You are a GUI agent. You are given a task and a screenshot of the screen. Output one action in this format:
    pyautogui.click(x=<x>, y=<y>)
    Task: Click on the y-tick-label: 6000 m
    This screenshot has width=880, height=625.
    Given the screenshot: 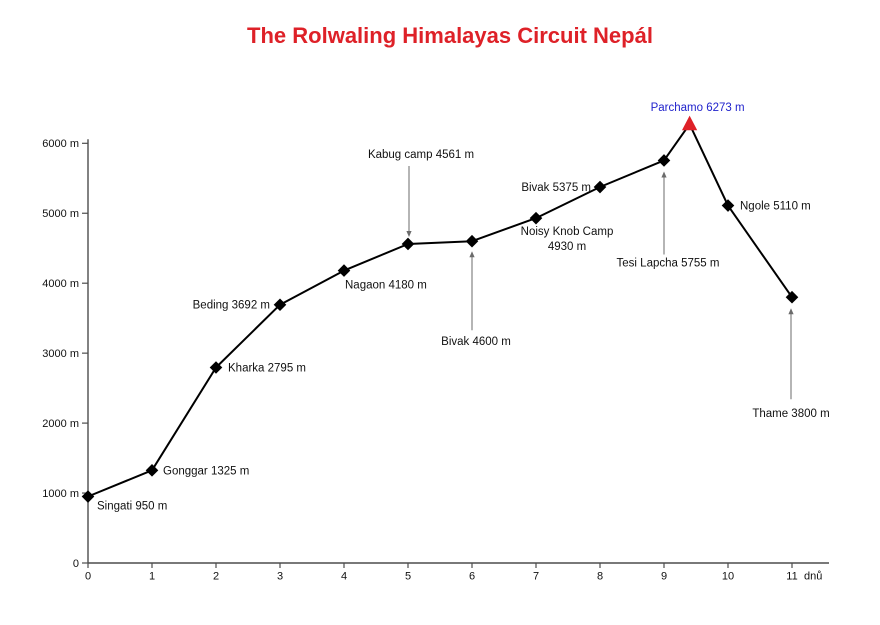 What is the action you would take?
    pyautogui.click(x=60, y=144)
    